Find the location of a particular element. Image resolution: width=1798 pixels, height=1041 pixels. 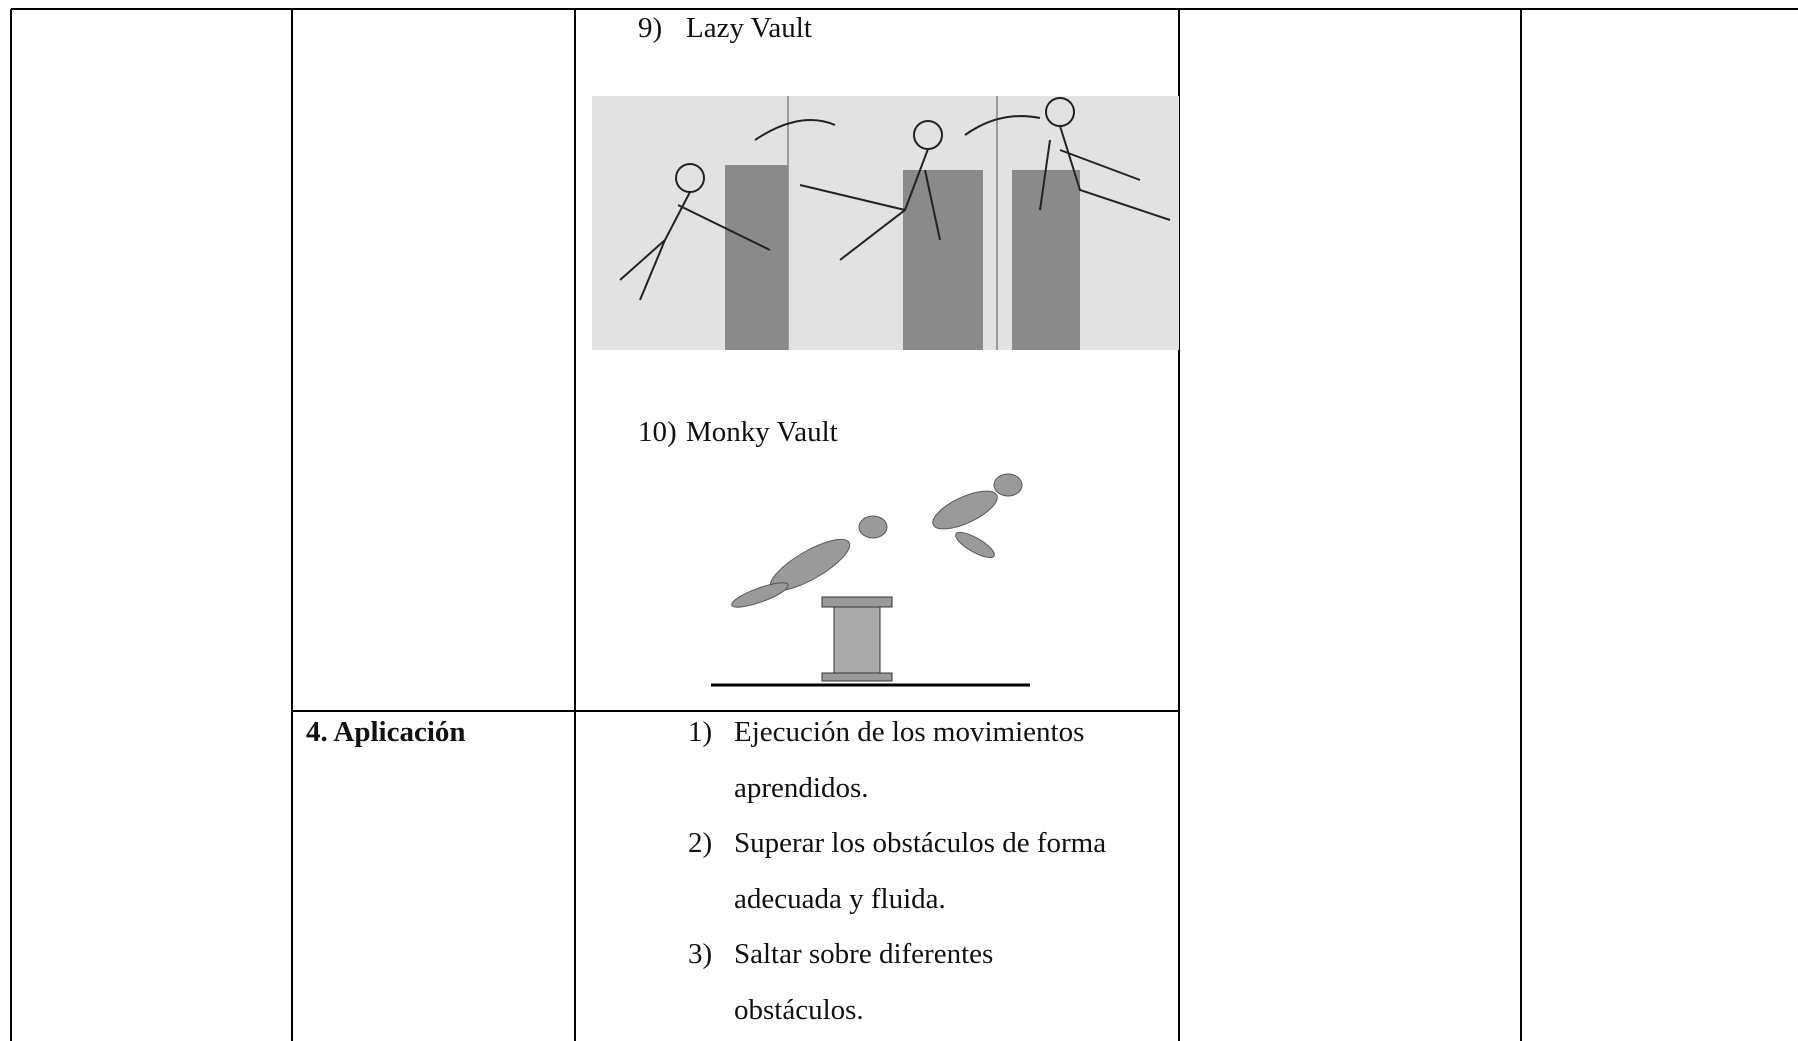

item-label: Lazy Vault is located at coordinates (749, 28).